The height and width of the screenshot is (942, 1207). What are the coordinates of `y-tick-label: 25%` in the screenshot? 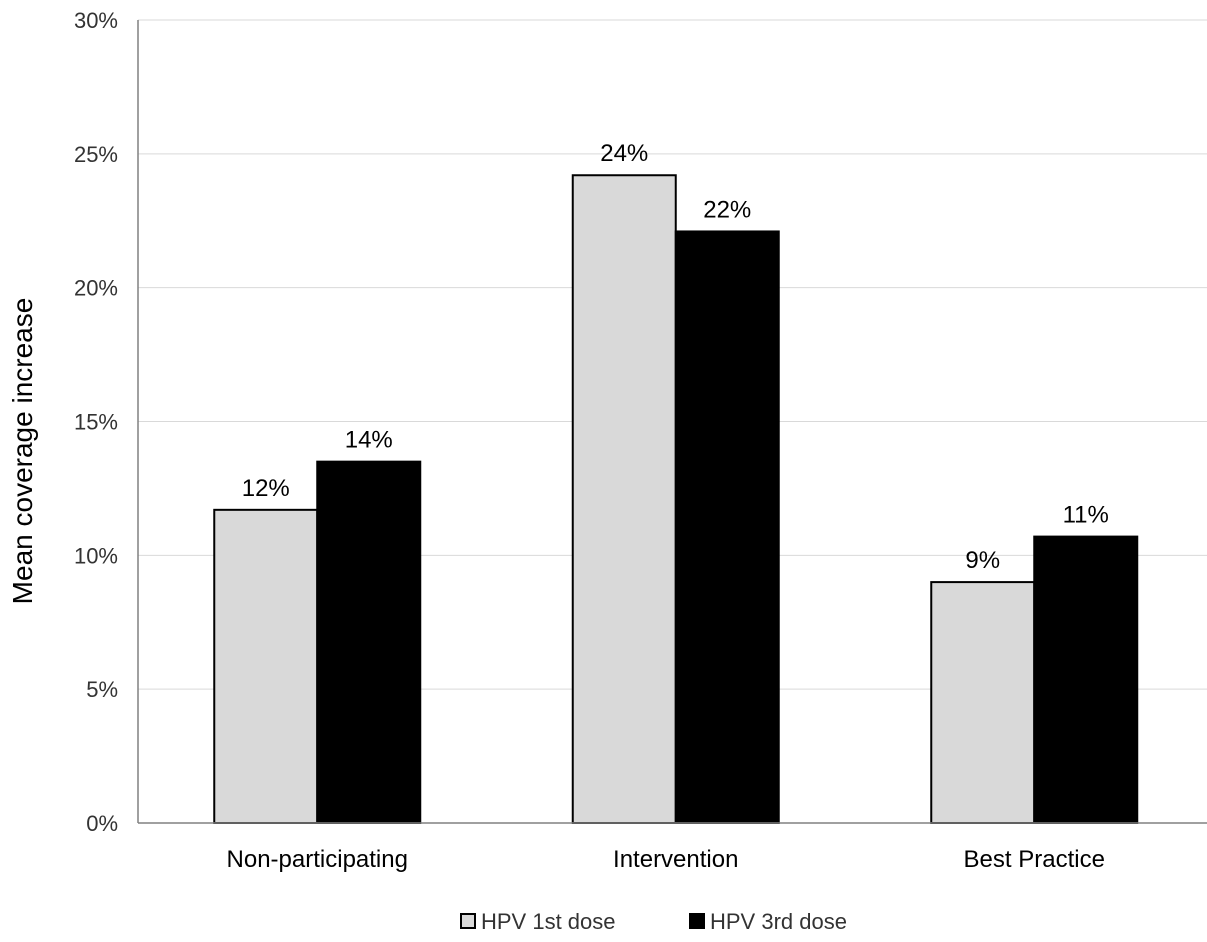 It's located at (96, 154).